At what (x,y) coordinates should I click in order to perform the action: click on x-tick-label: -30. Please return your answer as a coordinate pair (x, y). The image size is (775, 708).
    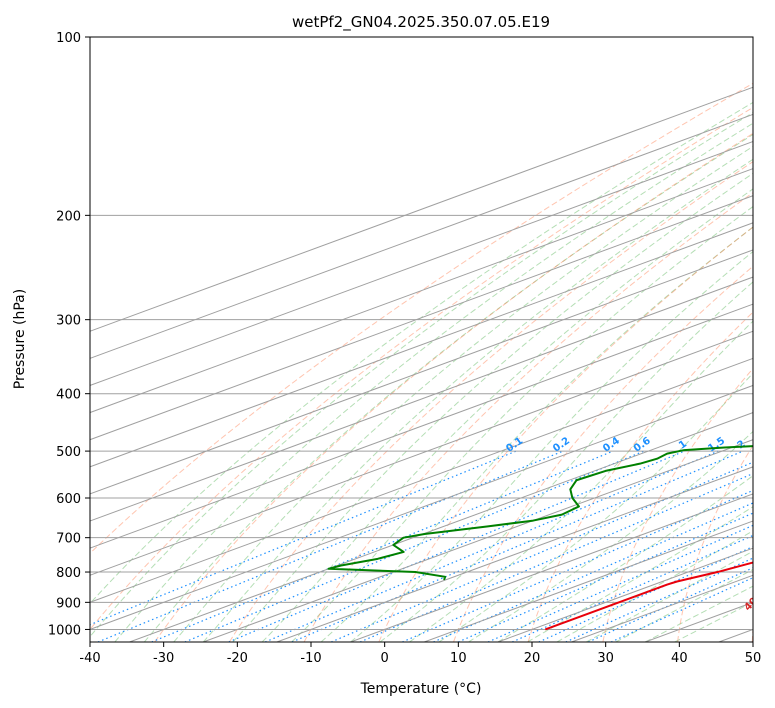
    Looking at the image, I should click on (163, 658).